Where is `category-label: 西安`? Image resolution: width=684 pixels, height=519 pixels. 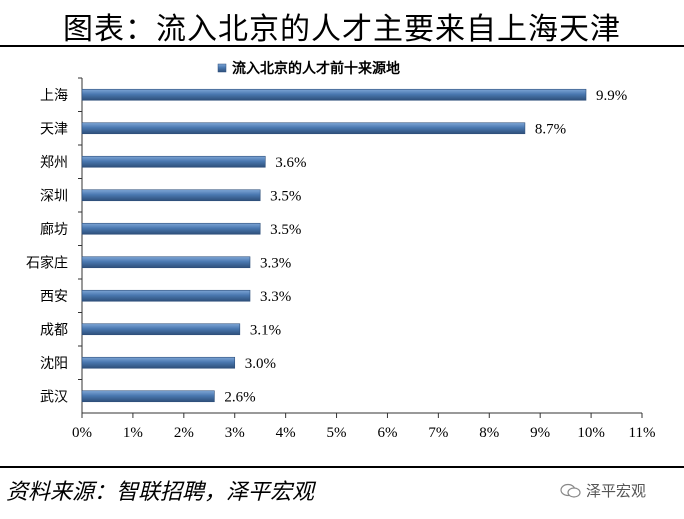 category-label: 西安 is located at coordinates (54, 297).